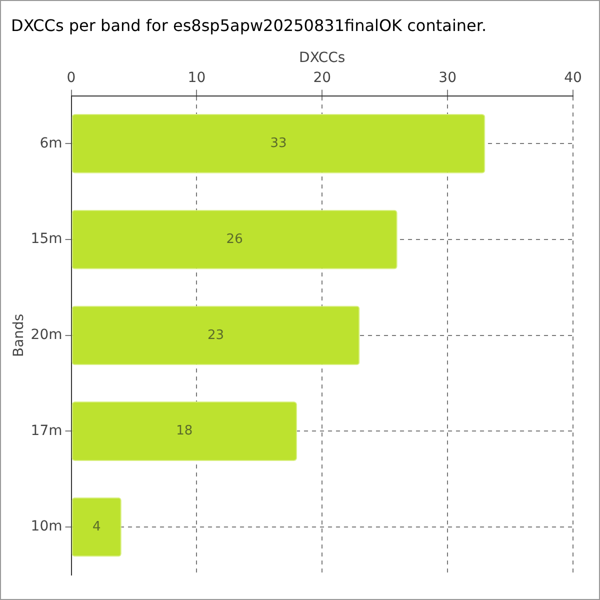  I want to click on data-label: 4, so click(96, 526).